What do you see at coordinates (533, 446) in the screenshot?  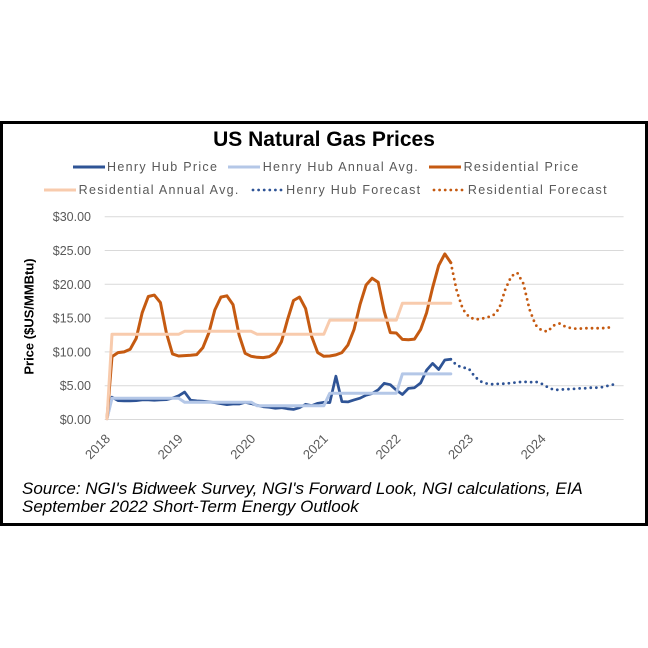 I see `svg-text: 2024` at bounding box center [533, 446].